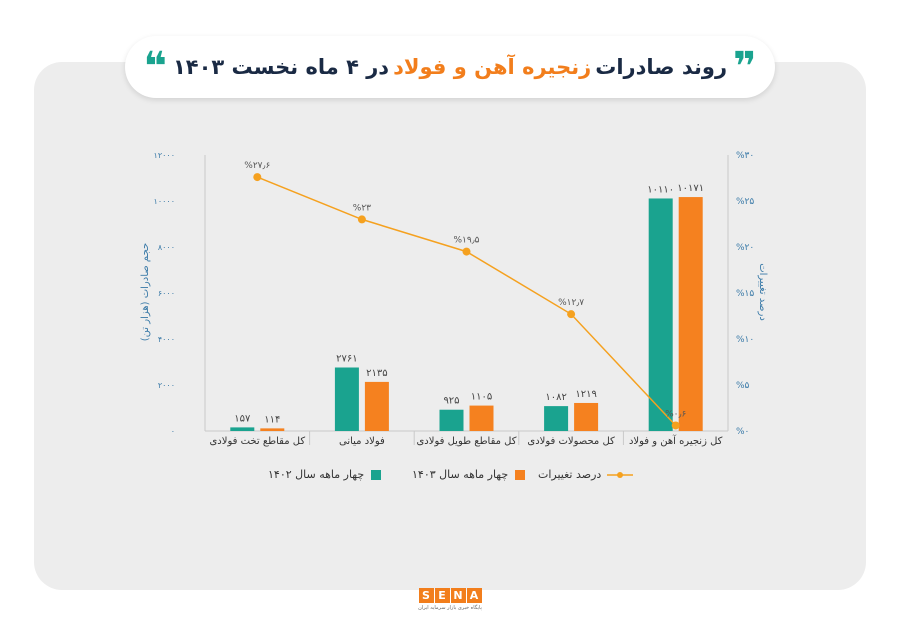 The width and height of the screenshot is (900, 632). I want to click on data-label: ۱۱۰۵, so click(481, 397).